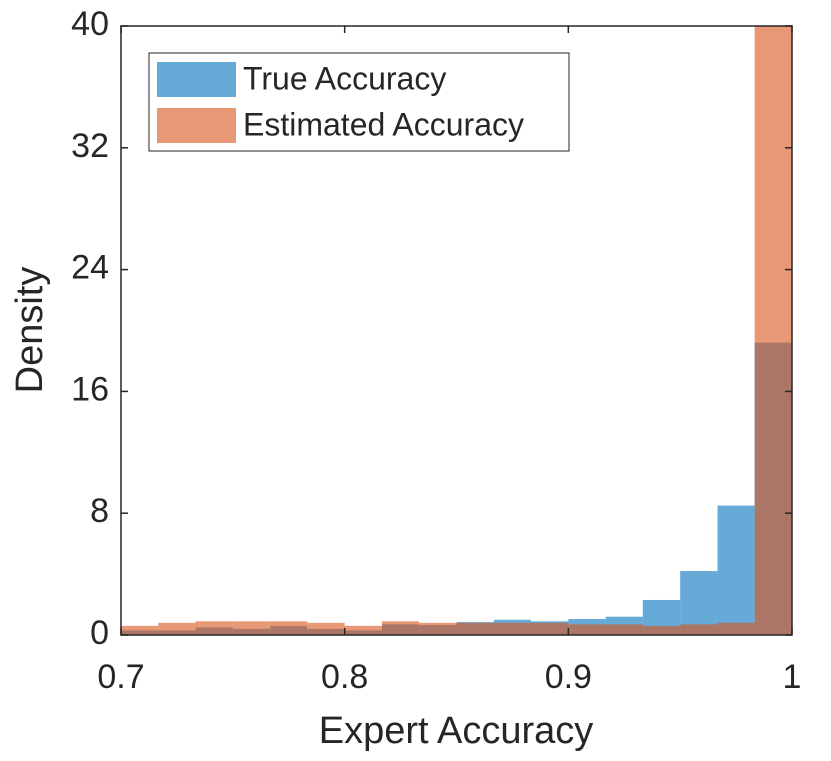 Image resolution: width=831 pixels, height=761 pixels. Describe the element at coordinates (568, 677) in the screenshot. I see `x-tick-label: 0.9` at that location.